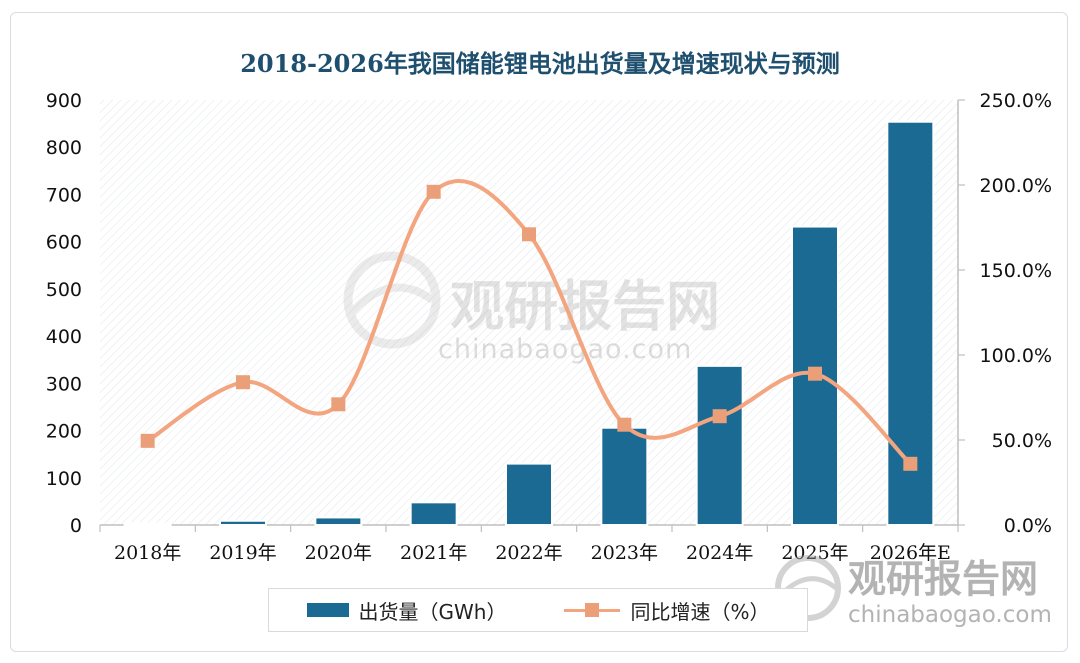 This screenshot has height=663, width=1080. I want to click on left-axis-tick-label: 100, so click(64, 479).